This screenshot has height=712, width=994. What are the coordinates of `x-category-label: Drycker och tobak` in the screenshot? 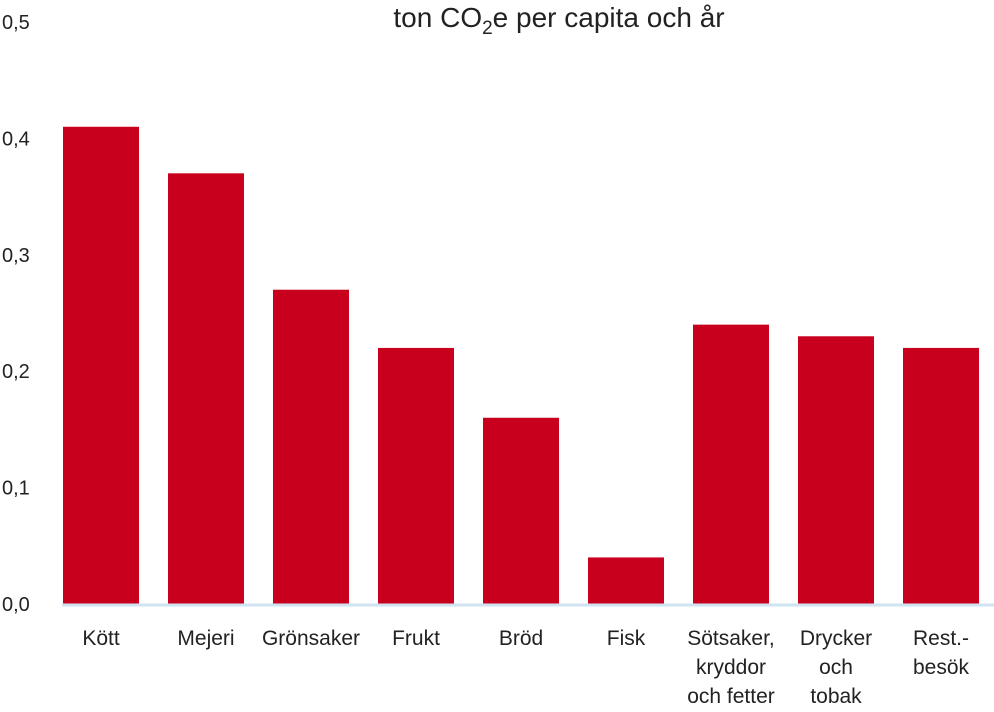 It's located at (836, 667).